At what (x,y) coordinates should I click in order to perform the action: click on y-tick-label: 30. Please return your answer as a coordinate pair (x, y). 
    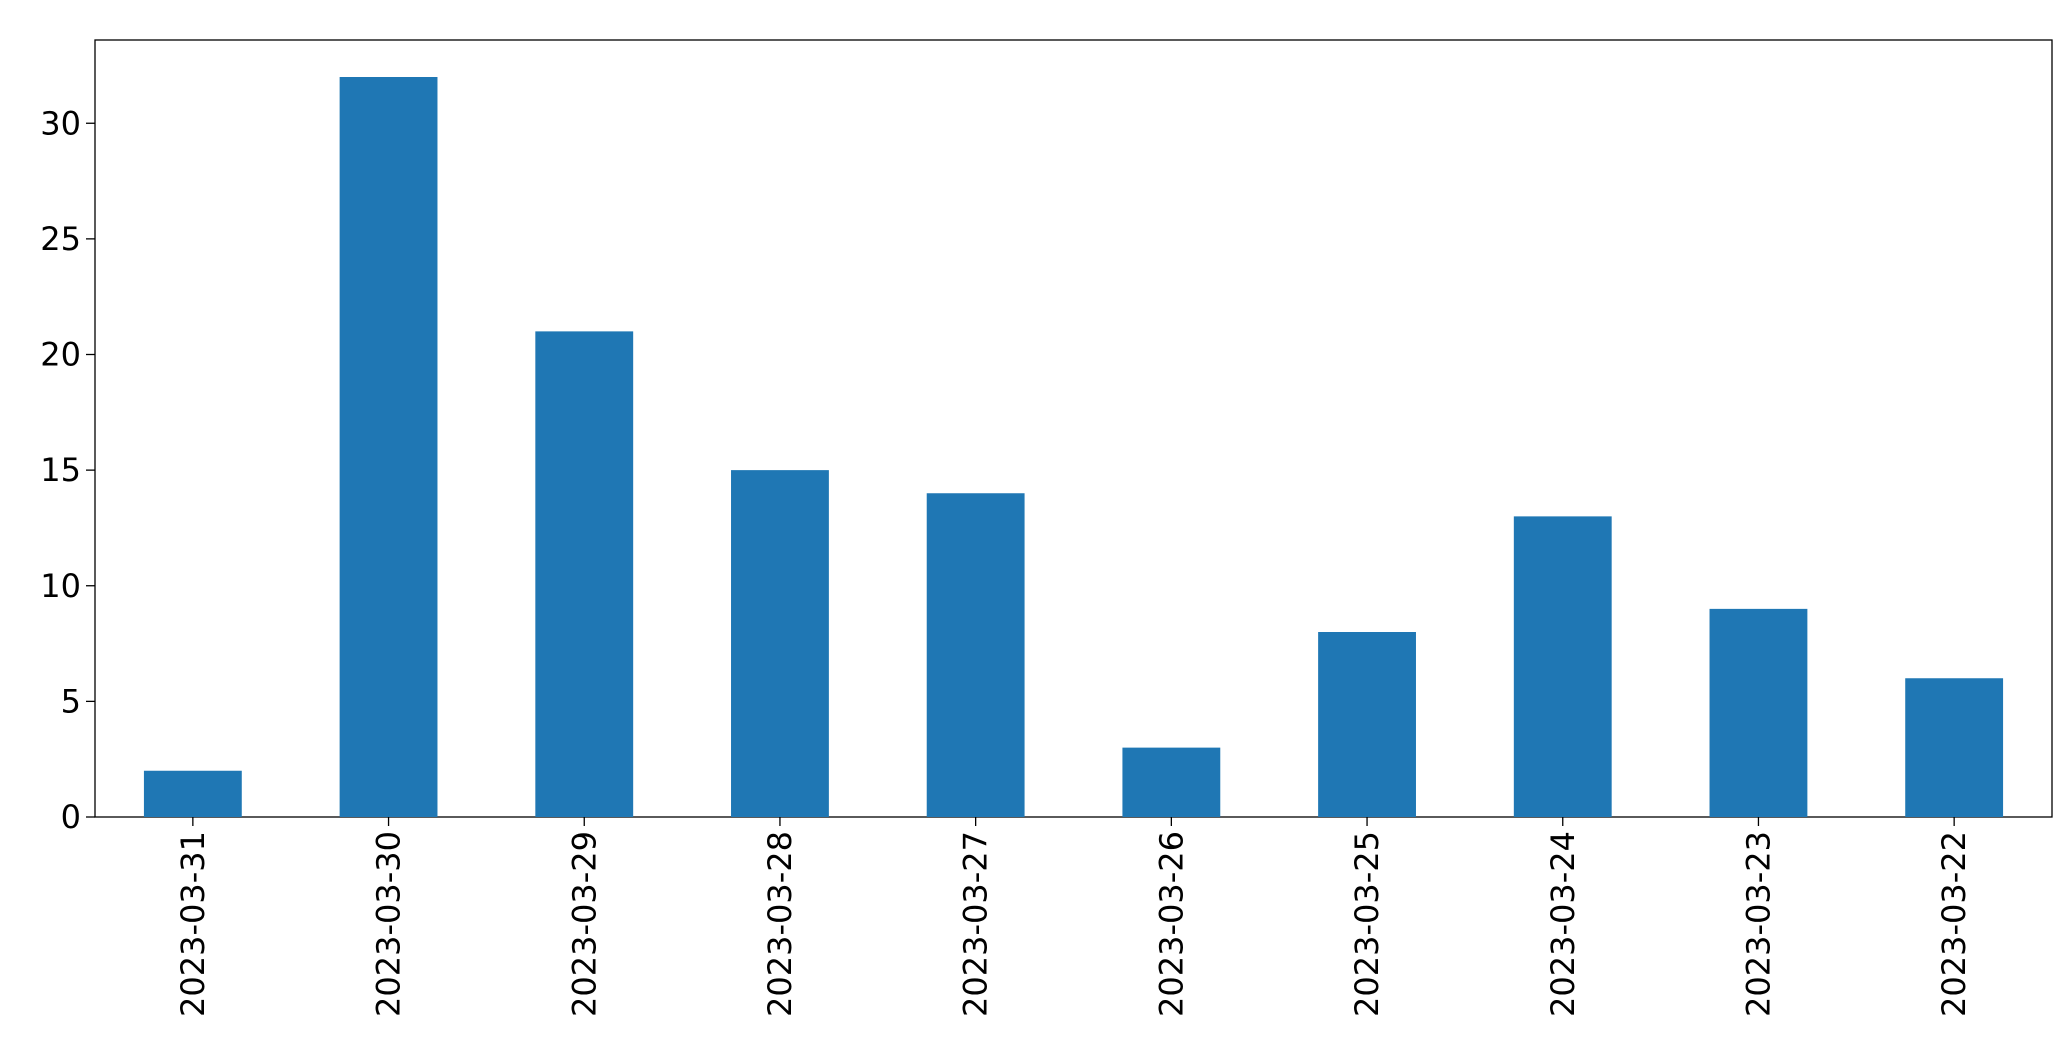
    Looking at the image, I should click on (60, 123).